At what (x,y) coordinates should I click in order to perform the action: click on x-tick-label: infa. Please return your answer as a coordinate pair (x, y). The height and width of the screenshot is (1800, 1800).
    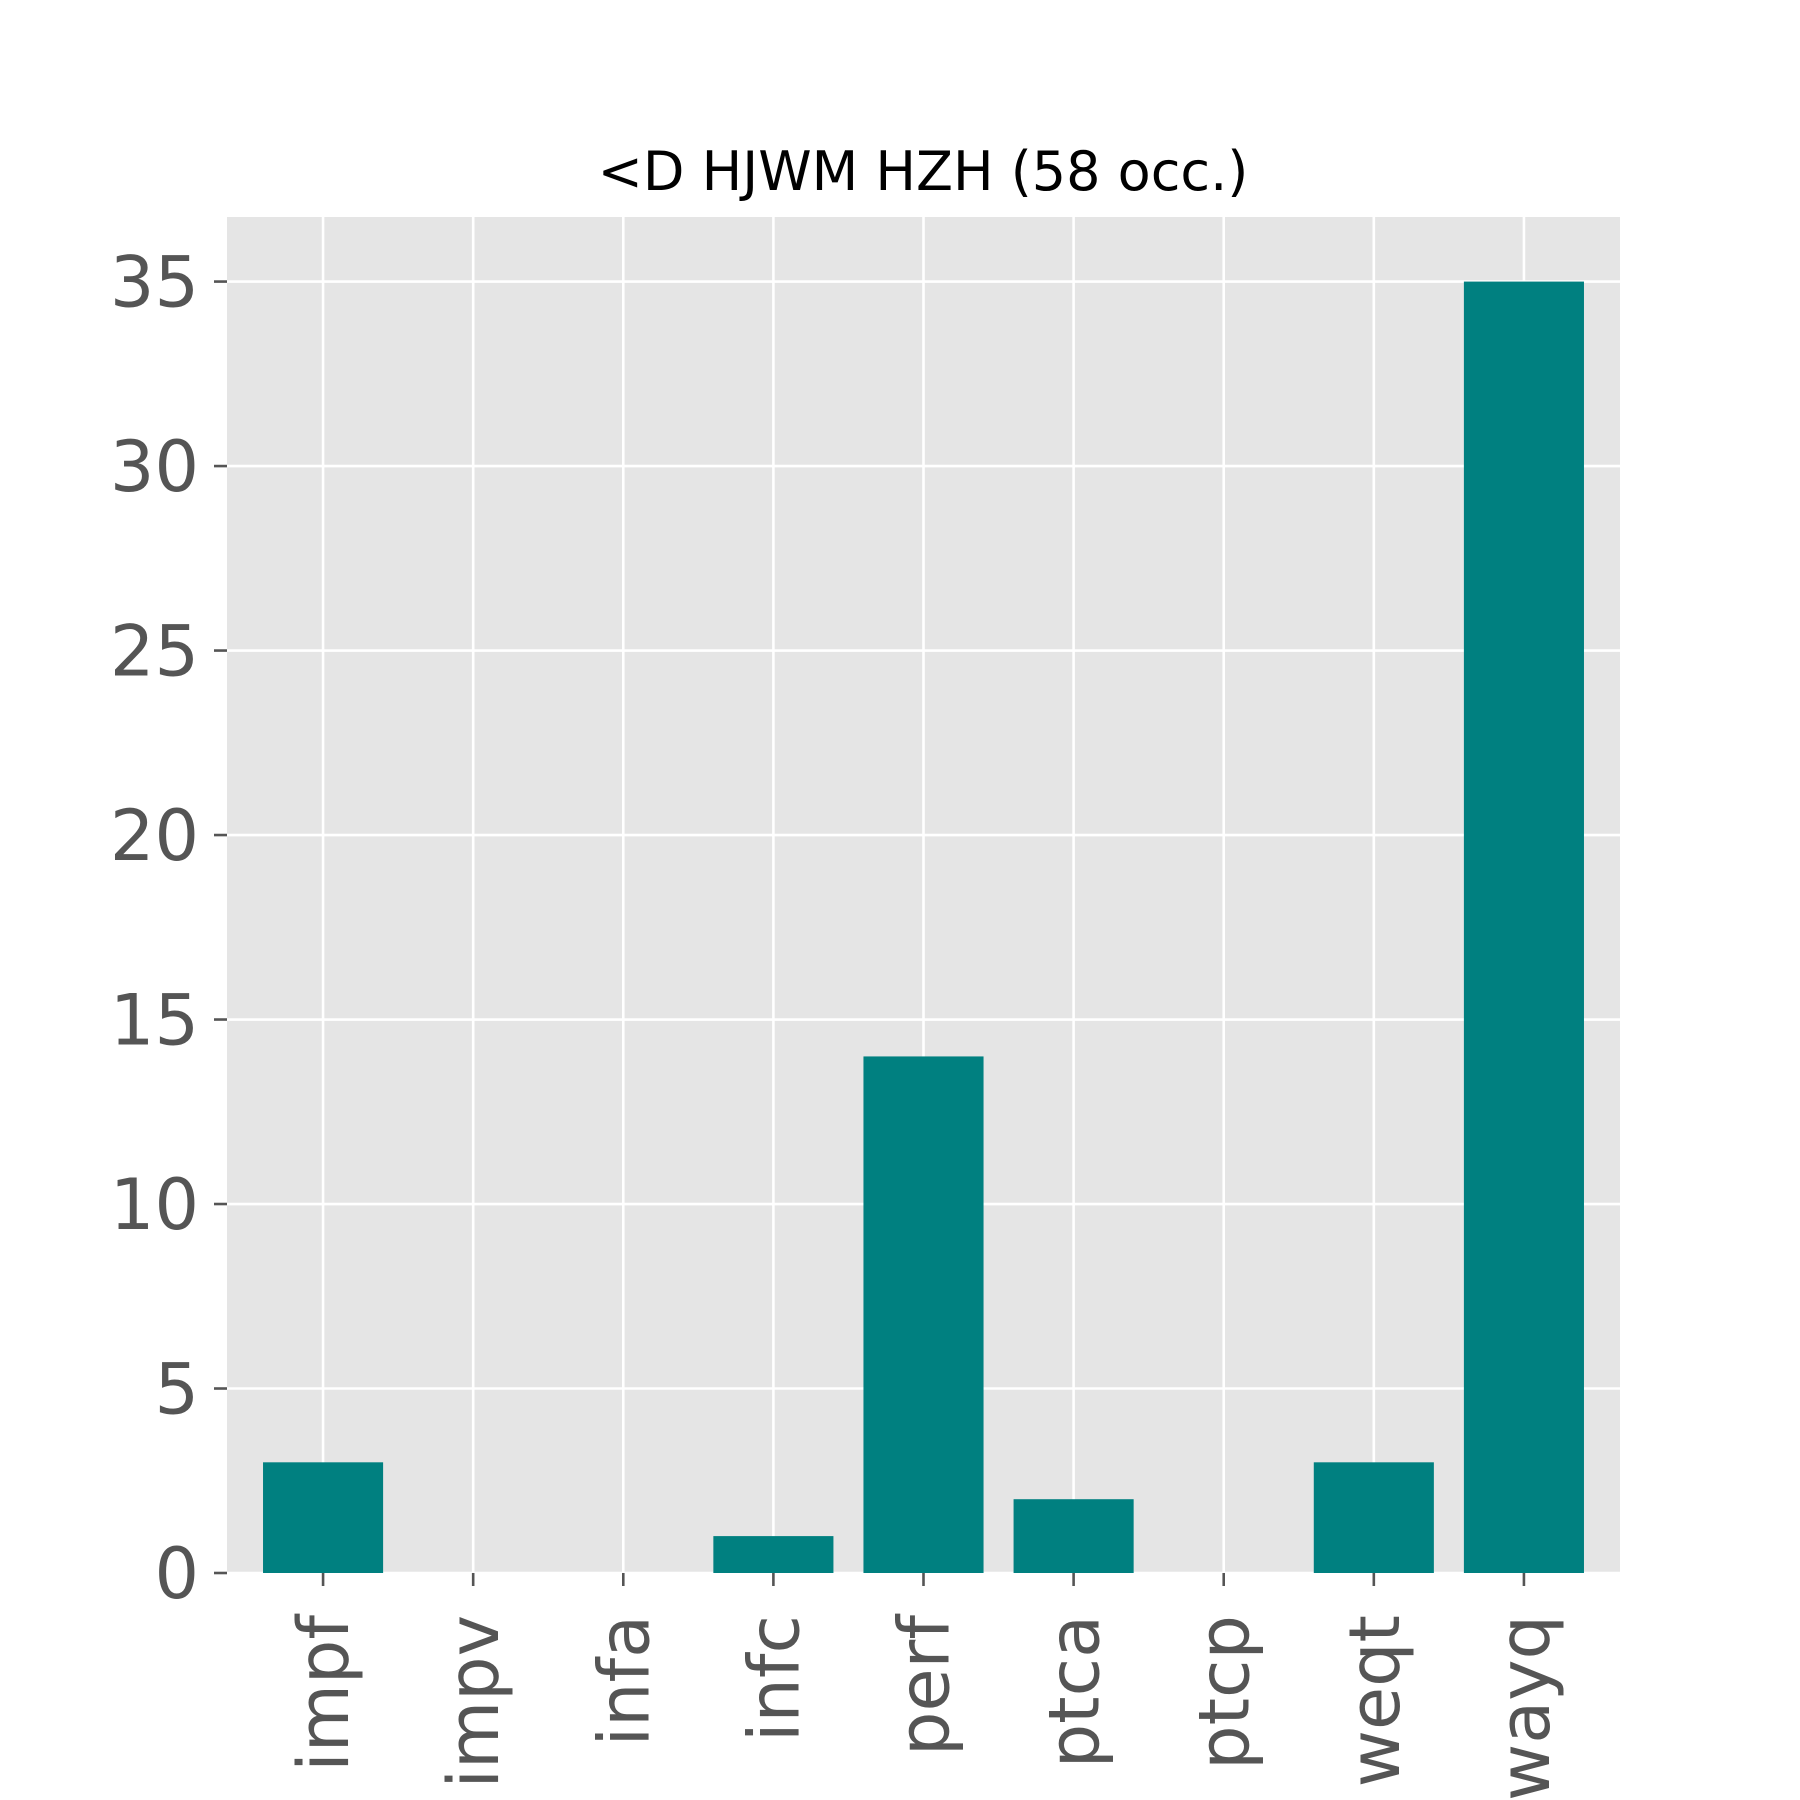
    Looking at the image, I should click on (624, 1680).